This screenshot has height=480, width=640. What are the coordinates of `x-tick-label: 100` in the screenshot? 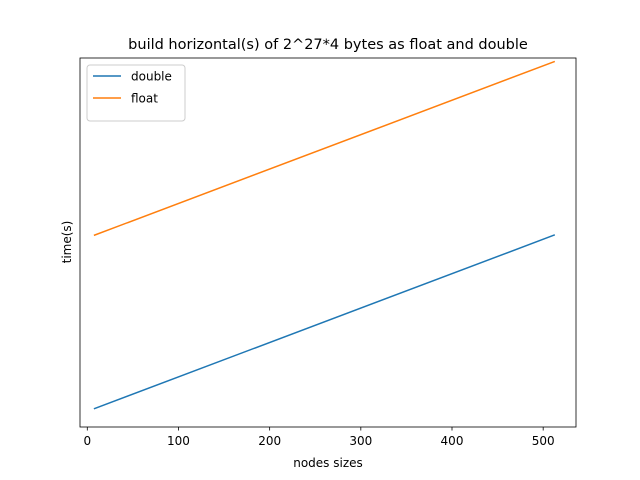 It's located at (178, 441).